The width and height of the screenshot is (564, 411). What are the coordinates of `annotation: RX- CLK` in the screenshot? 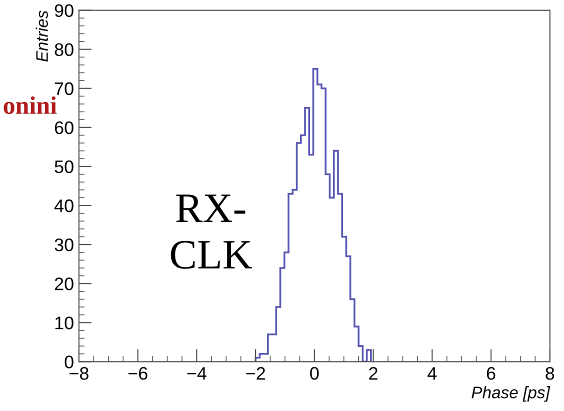 It's located at (211, 231).